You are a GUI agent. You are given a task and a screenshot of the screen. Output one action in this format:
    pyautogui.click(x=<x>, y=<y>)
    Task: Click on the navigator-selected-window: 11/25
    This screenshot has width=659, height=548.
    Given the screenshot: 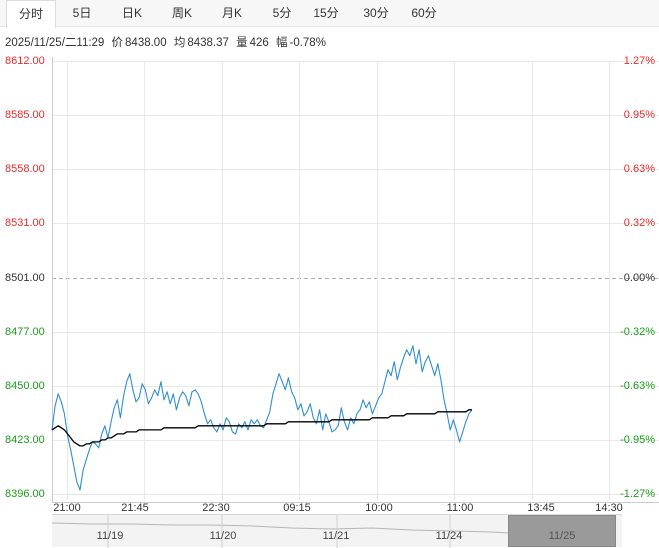 What is the action you would take?
    pyautogui.click(x=562, y=531)
    